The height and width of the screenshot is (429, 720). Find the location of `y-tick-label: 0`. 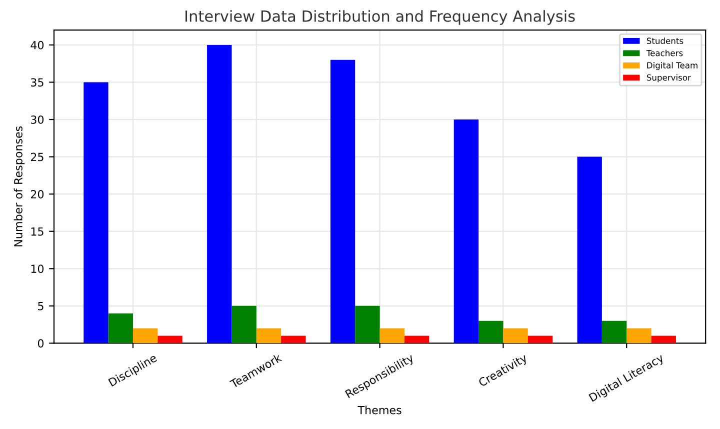

y-tick-label: 0 is located at coordinates (41, 343).